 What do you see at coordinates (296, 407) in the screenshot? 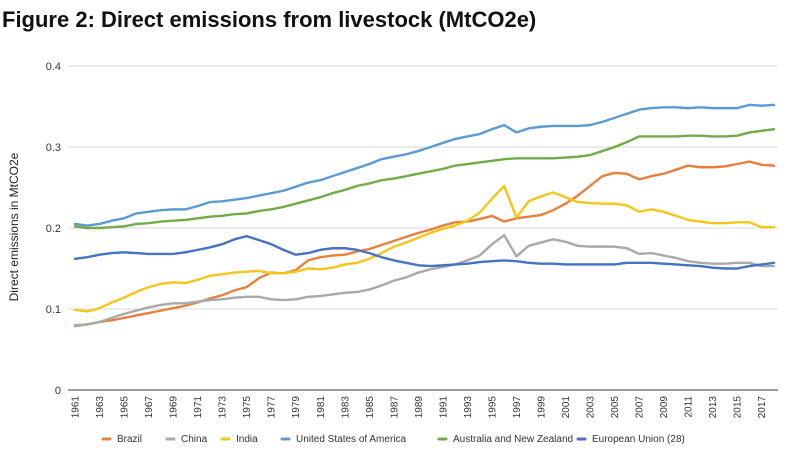
I see `x-tick-label: 1979` at bounding box center [296, 407].